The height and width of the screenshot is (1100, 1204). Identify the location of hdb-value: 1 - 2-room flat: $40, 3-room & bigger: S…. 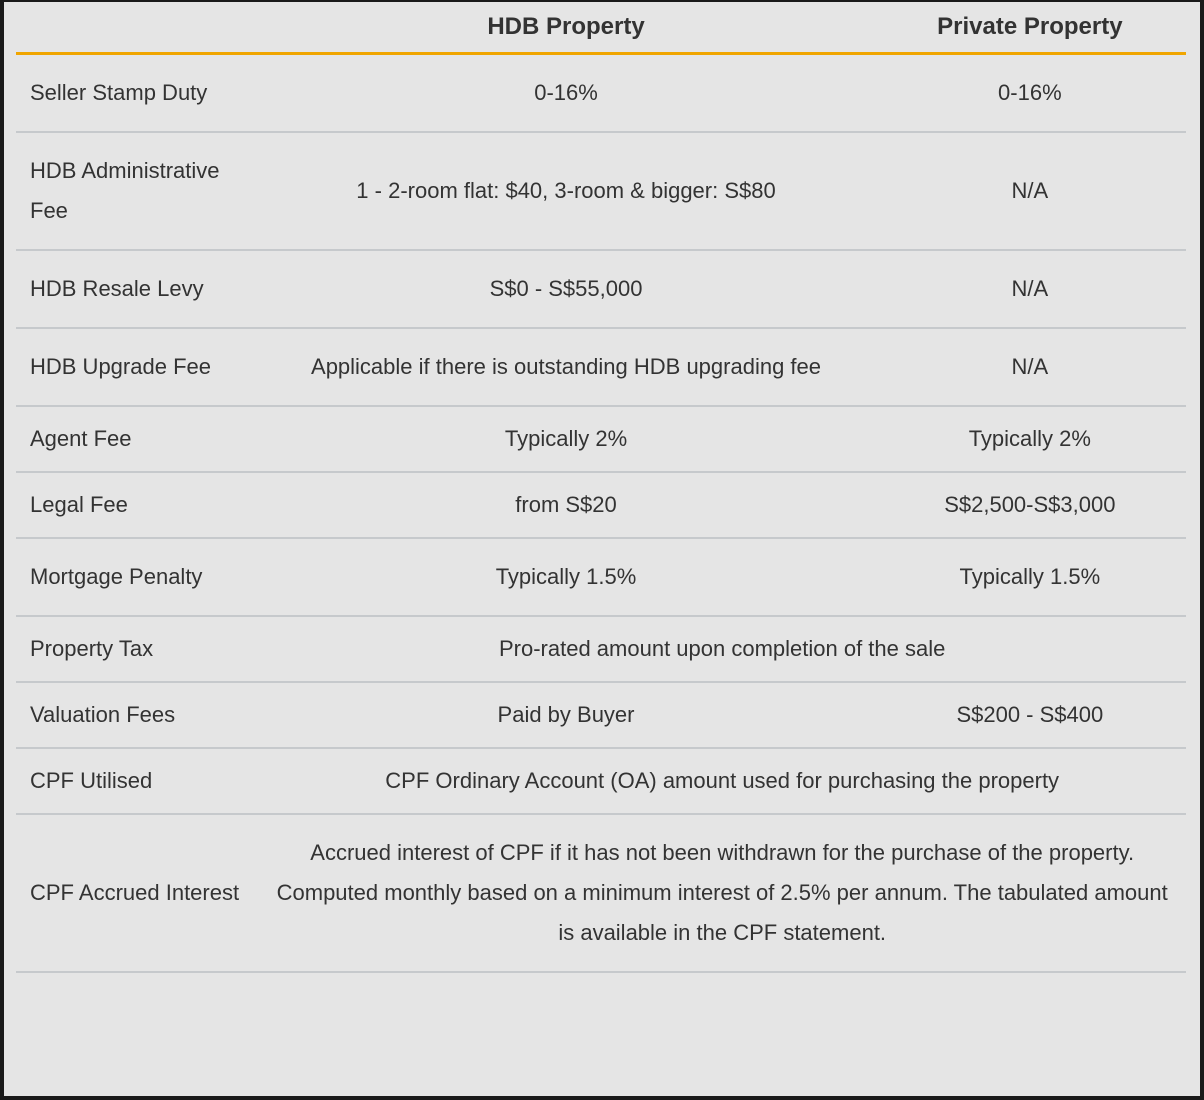
(566, 191).